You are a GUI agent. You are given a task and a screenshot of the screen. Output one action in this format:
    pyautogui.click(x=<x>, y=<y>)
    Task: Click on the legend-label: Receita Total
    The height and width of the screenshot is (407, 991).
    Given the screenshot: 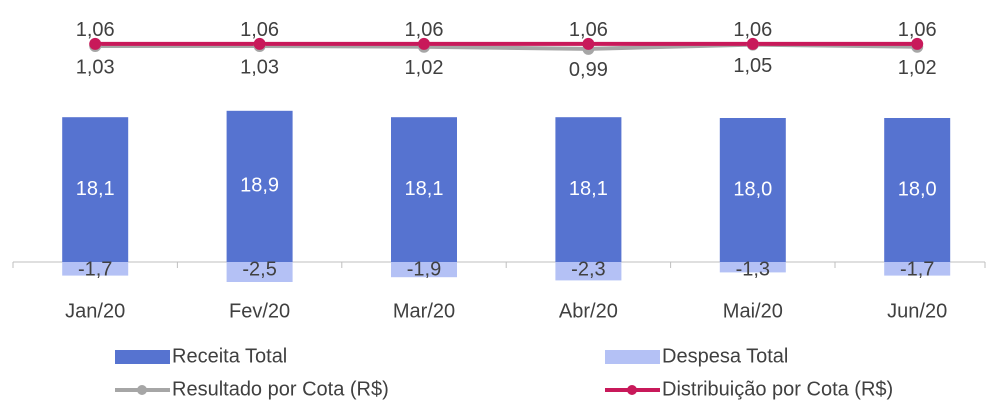 What is the action you would take?
    pyautogui.click(x=229, y=356)
    